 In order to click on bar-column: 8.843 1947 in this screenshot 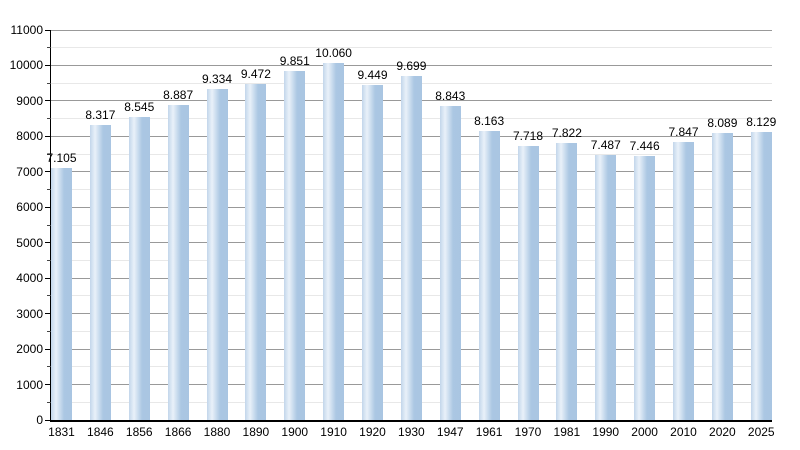, I will do `click(450, 234)`.